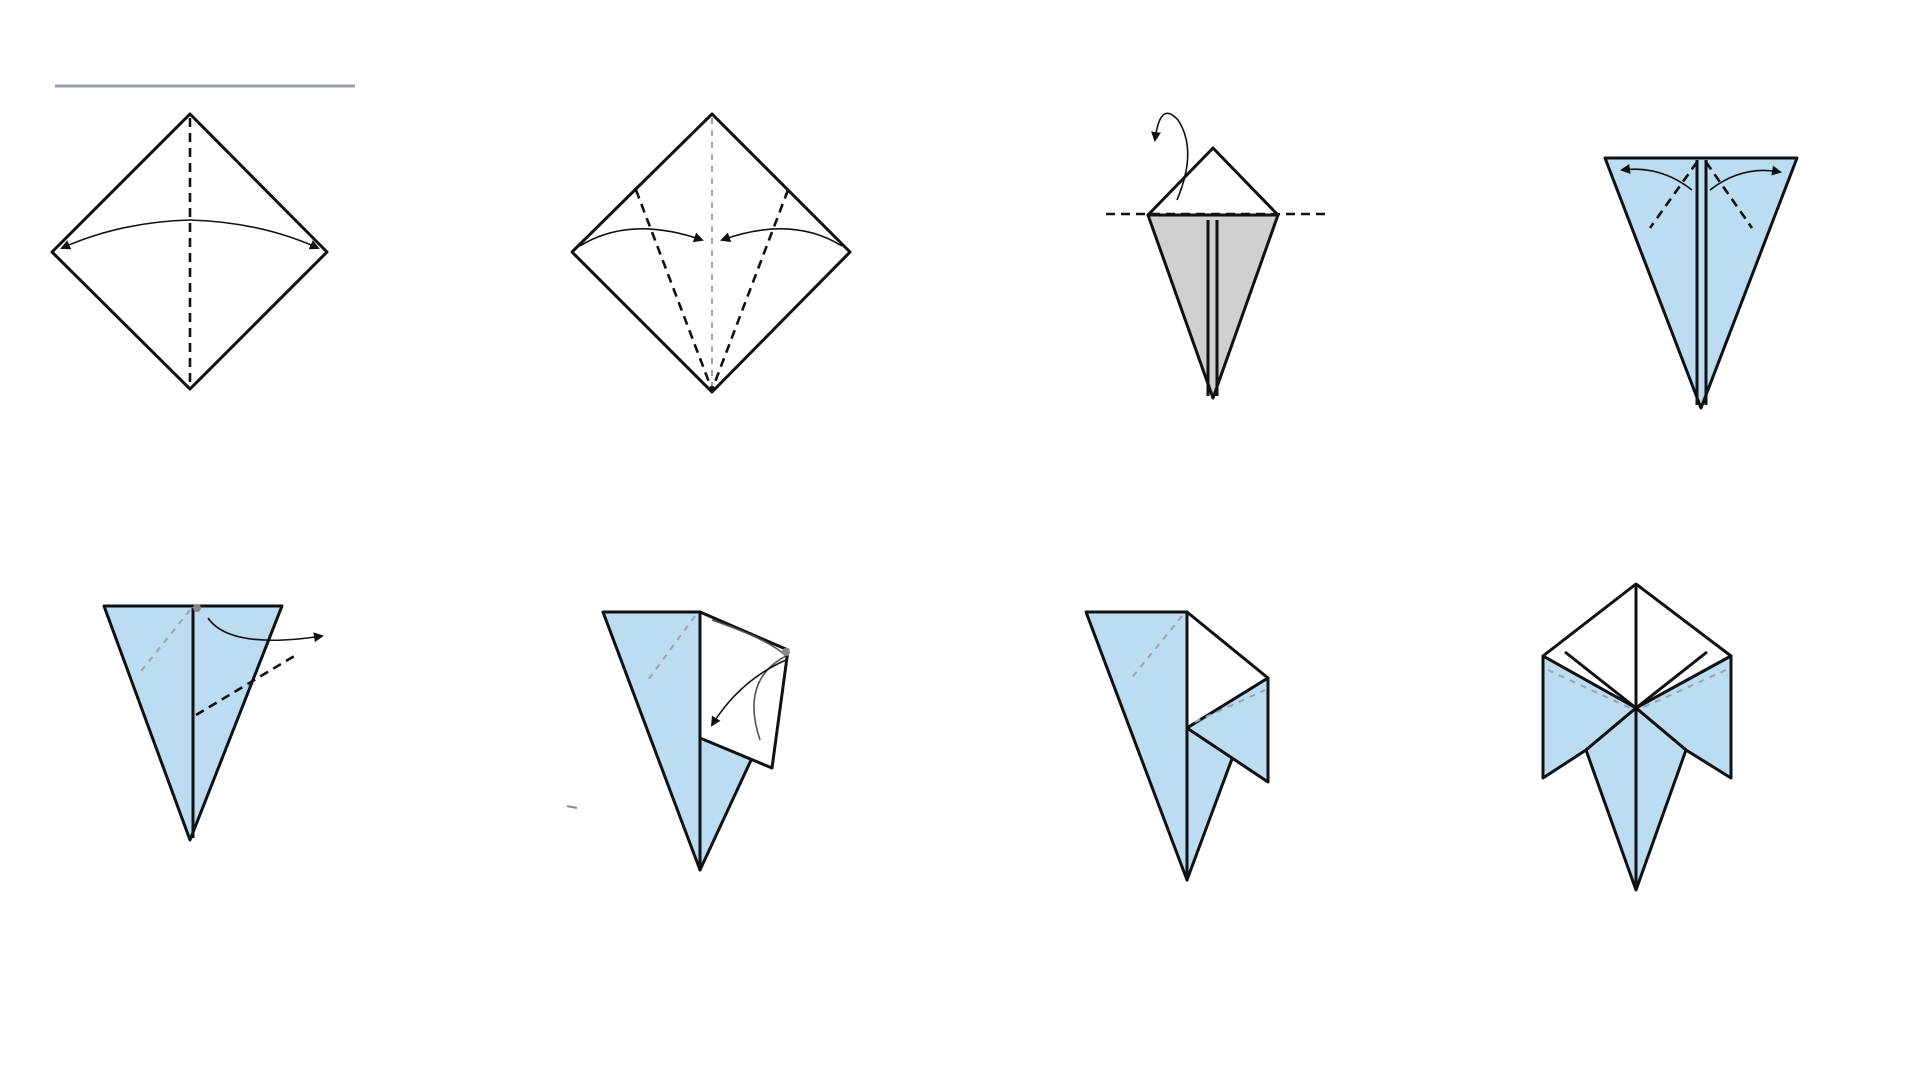  What do you see at coordinates (641, 237) in the screenshot?
I see `step-2-arrow-left-flap` at bounding box center [641, 237].